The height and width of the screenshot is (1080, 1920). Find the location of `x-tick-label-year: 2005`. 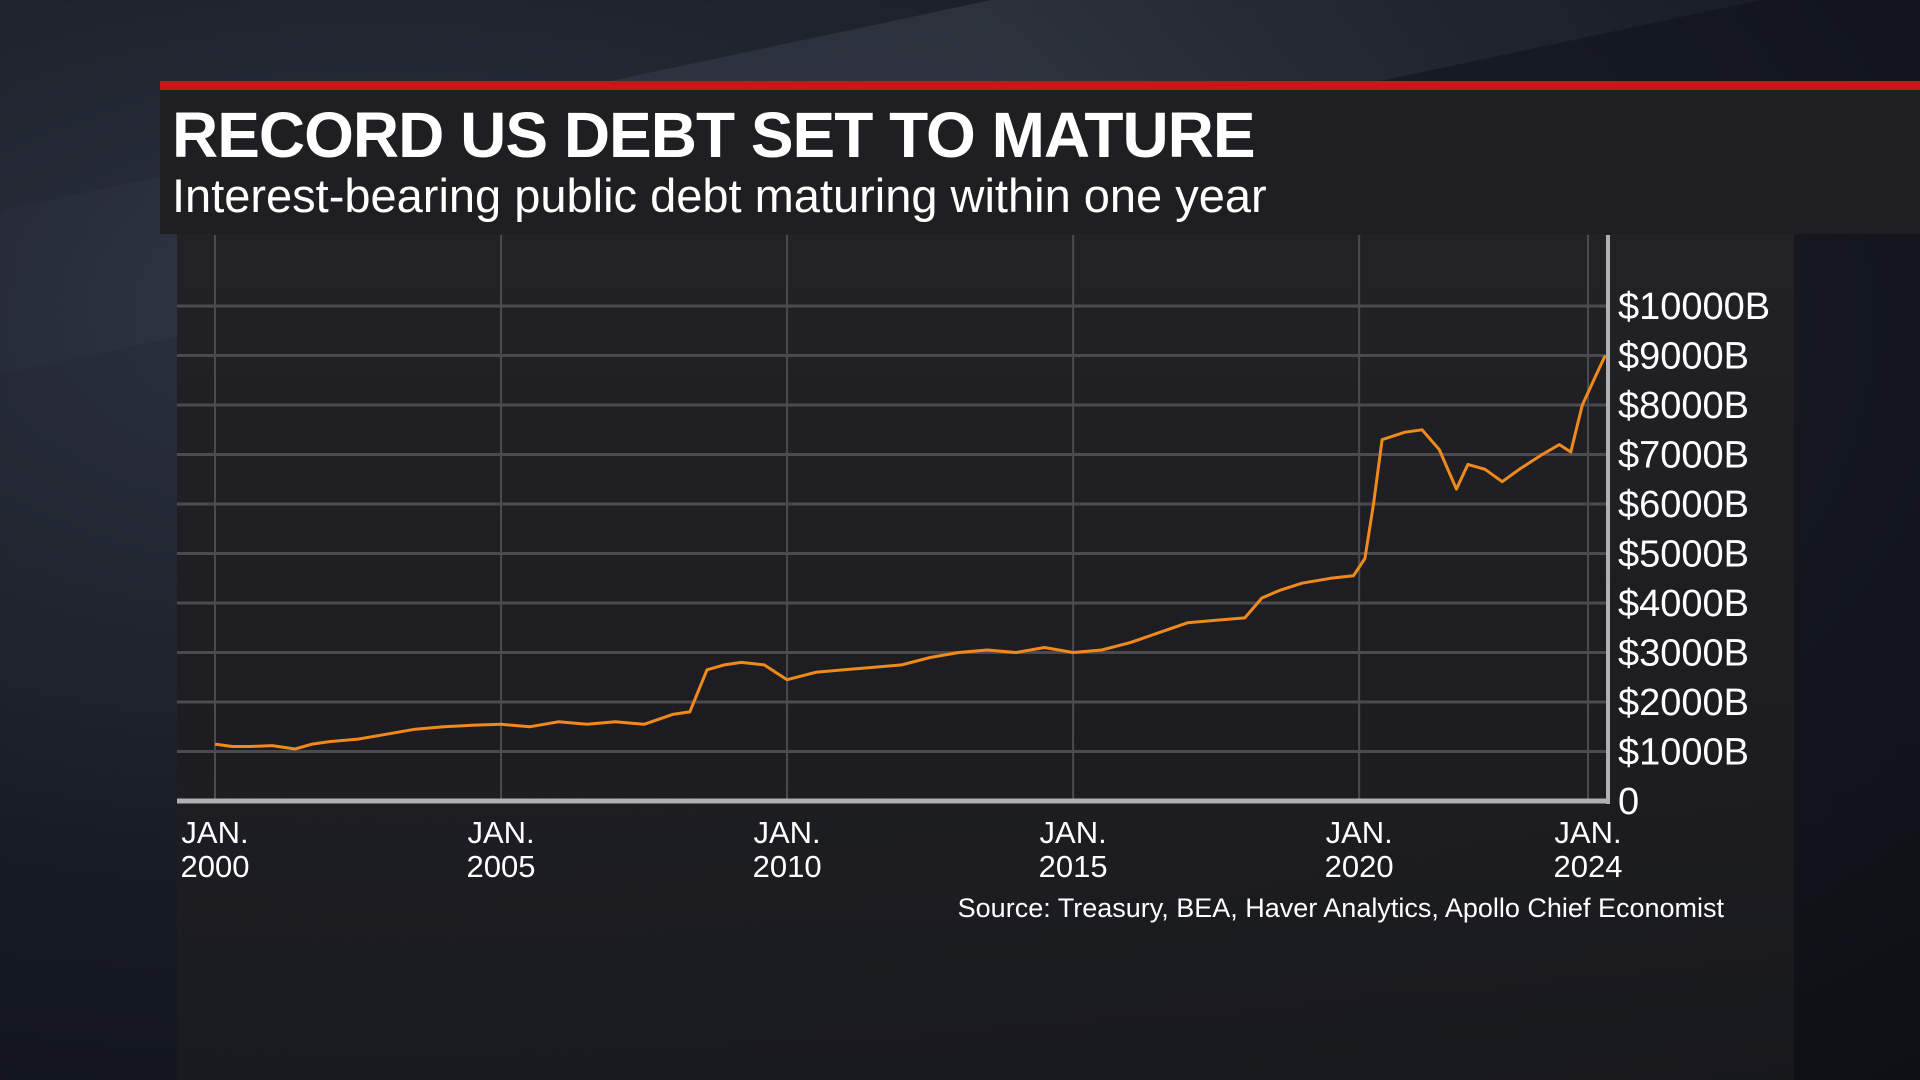

x-tick-label-year: 2005 is located at coordinates (501, 866).